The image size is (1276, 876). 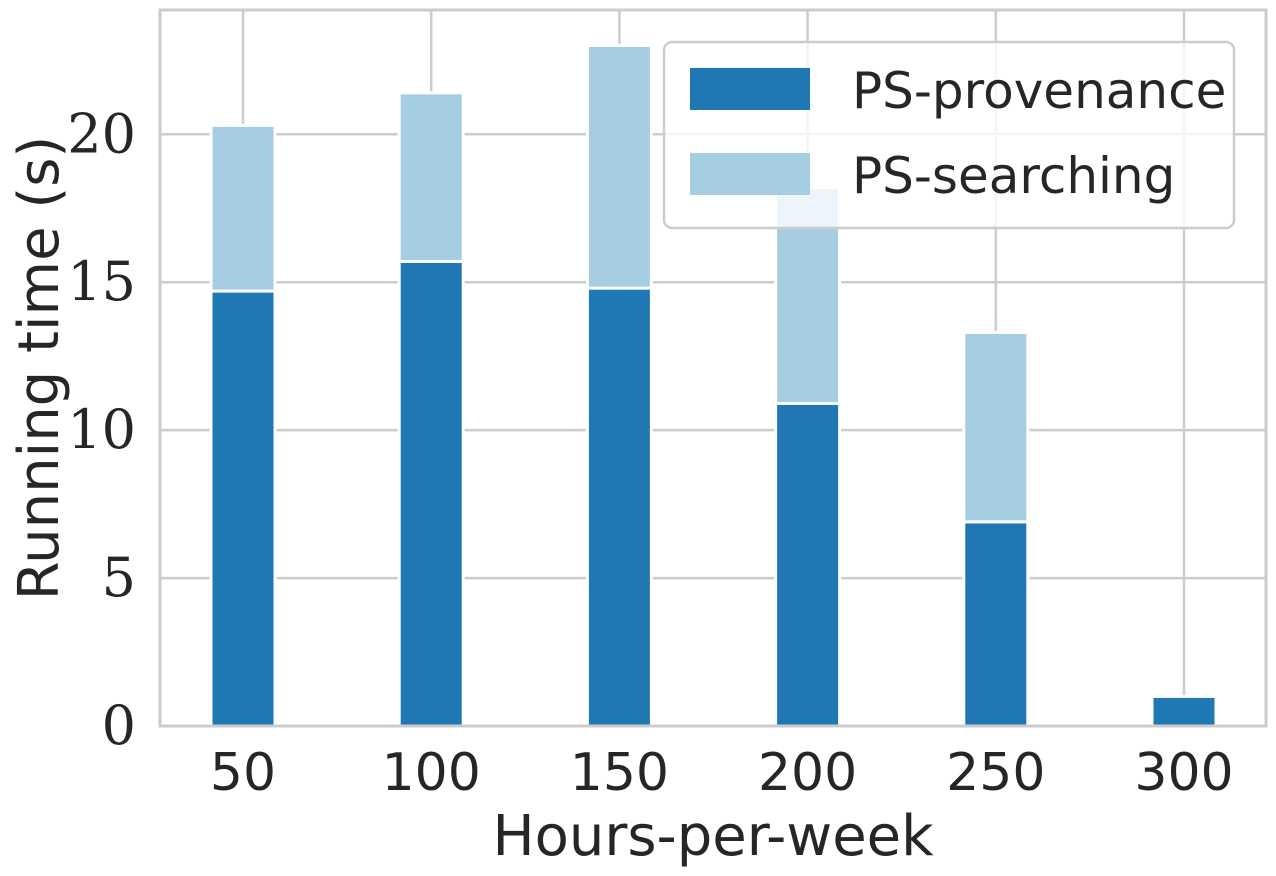 I want to click on x-tick-label: 100, so click(x=431, y=773).